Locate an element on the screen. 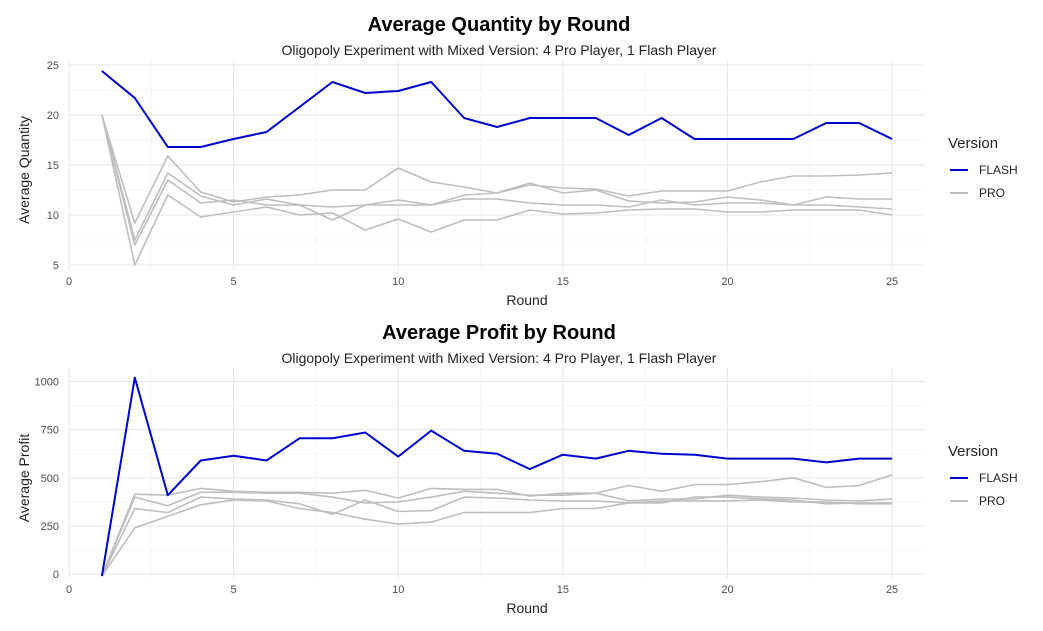  y-tick-label: 250 is located at coordinates (50, 527).